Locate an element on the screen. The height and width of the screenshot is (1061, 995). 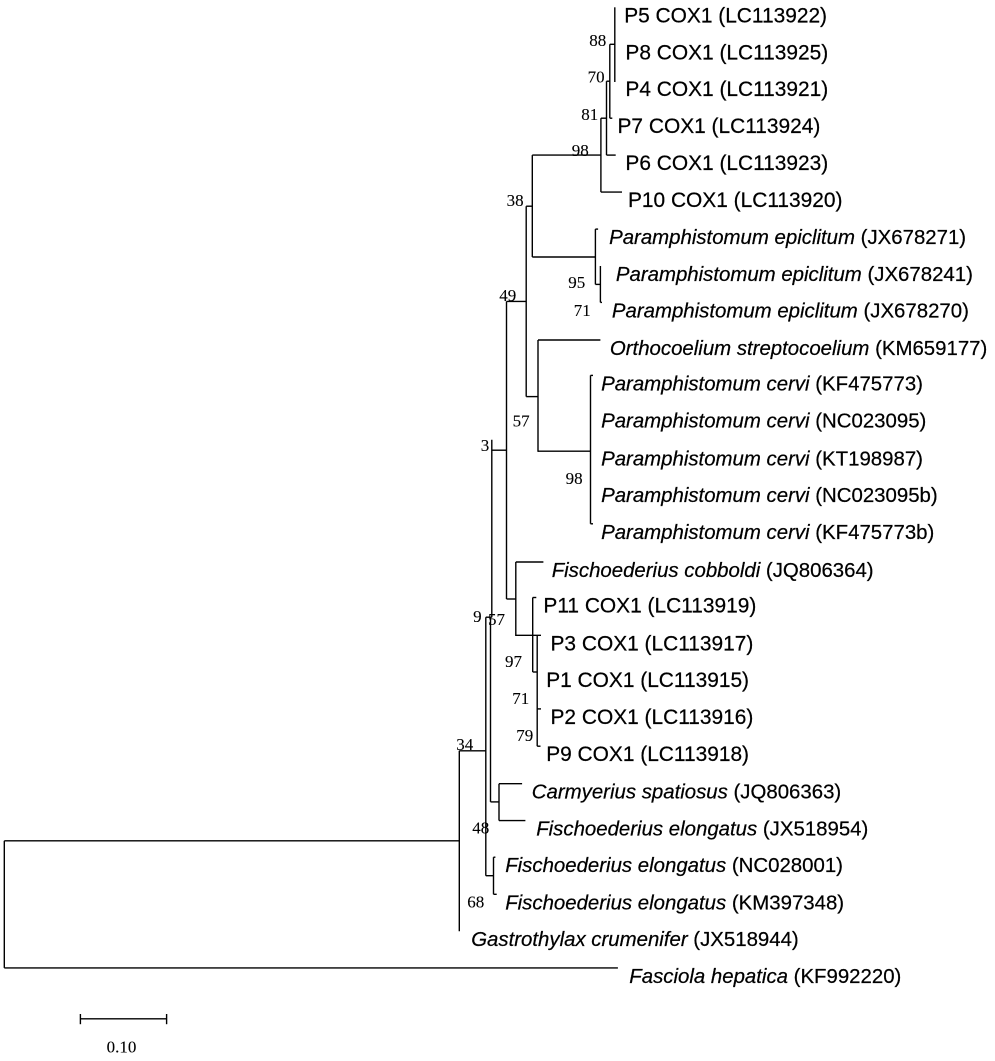
svg-text: 34 is located at coordinates (465, 744).